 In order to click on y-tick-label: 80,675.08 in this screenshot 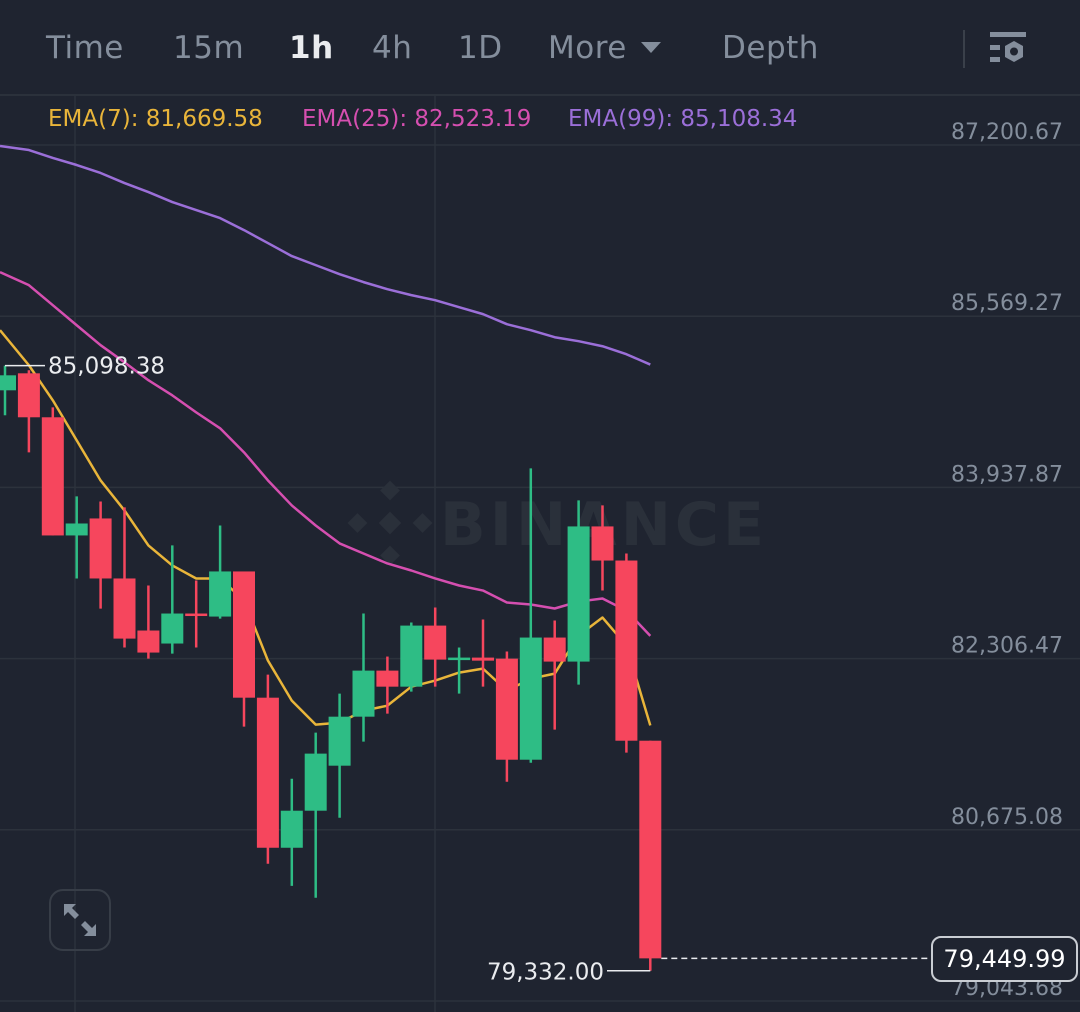, I will do `click(1007, 817)`.